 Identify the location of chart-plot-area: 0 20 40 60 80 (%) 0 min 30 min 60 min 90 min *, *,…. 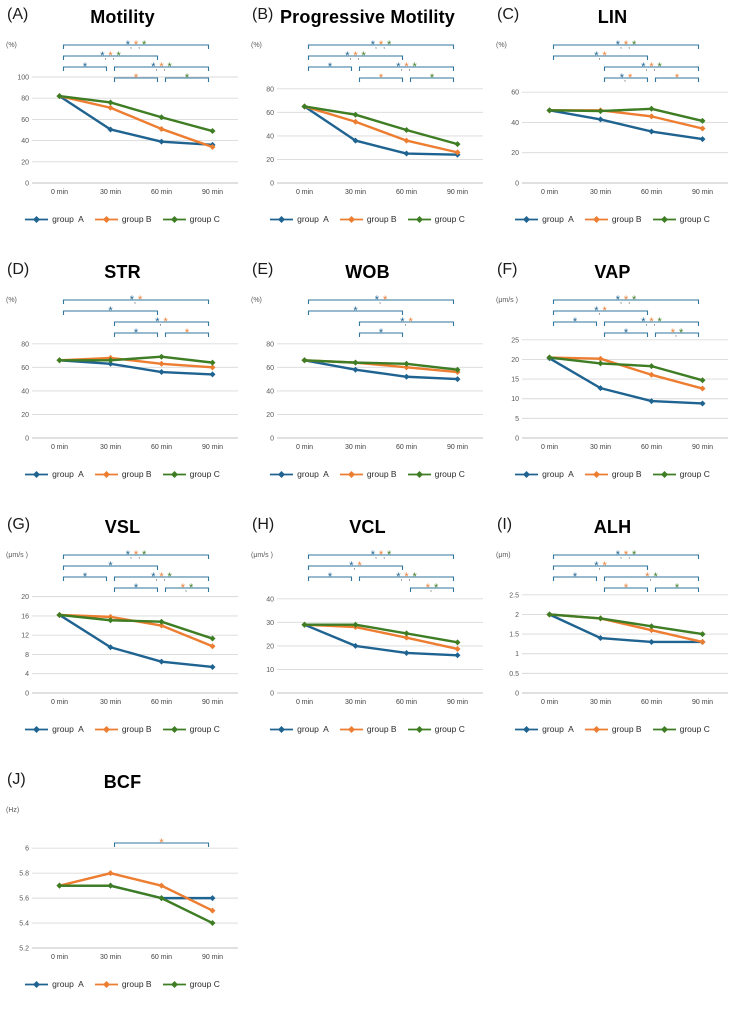
(367, 117).